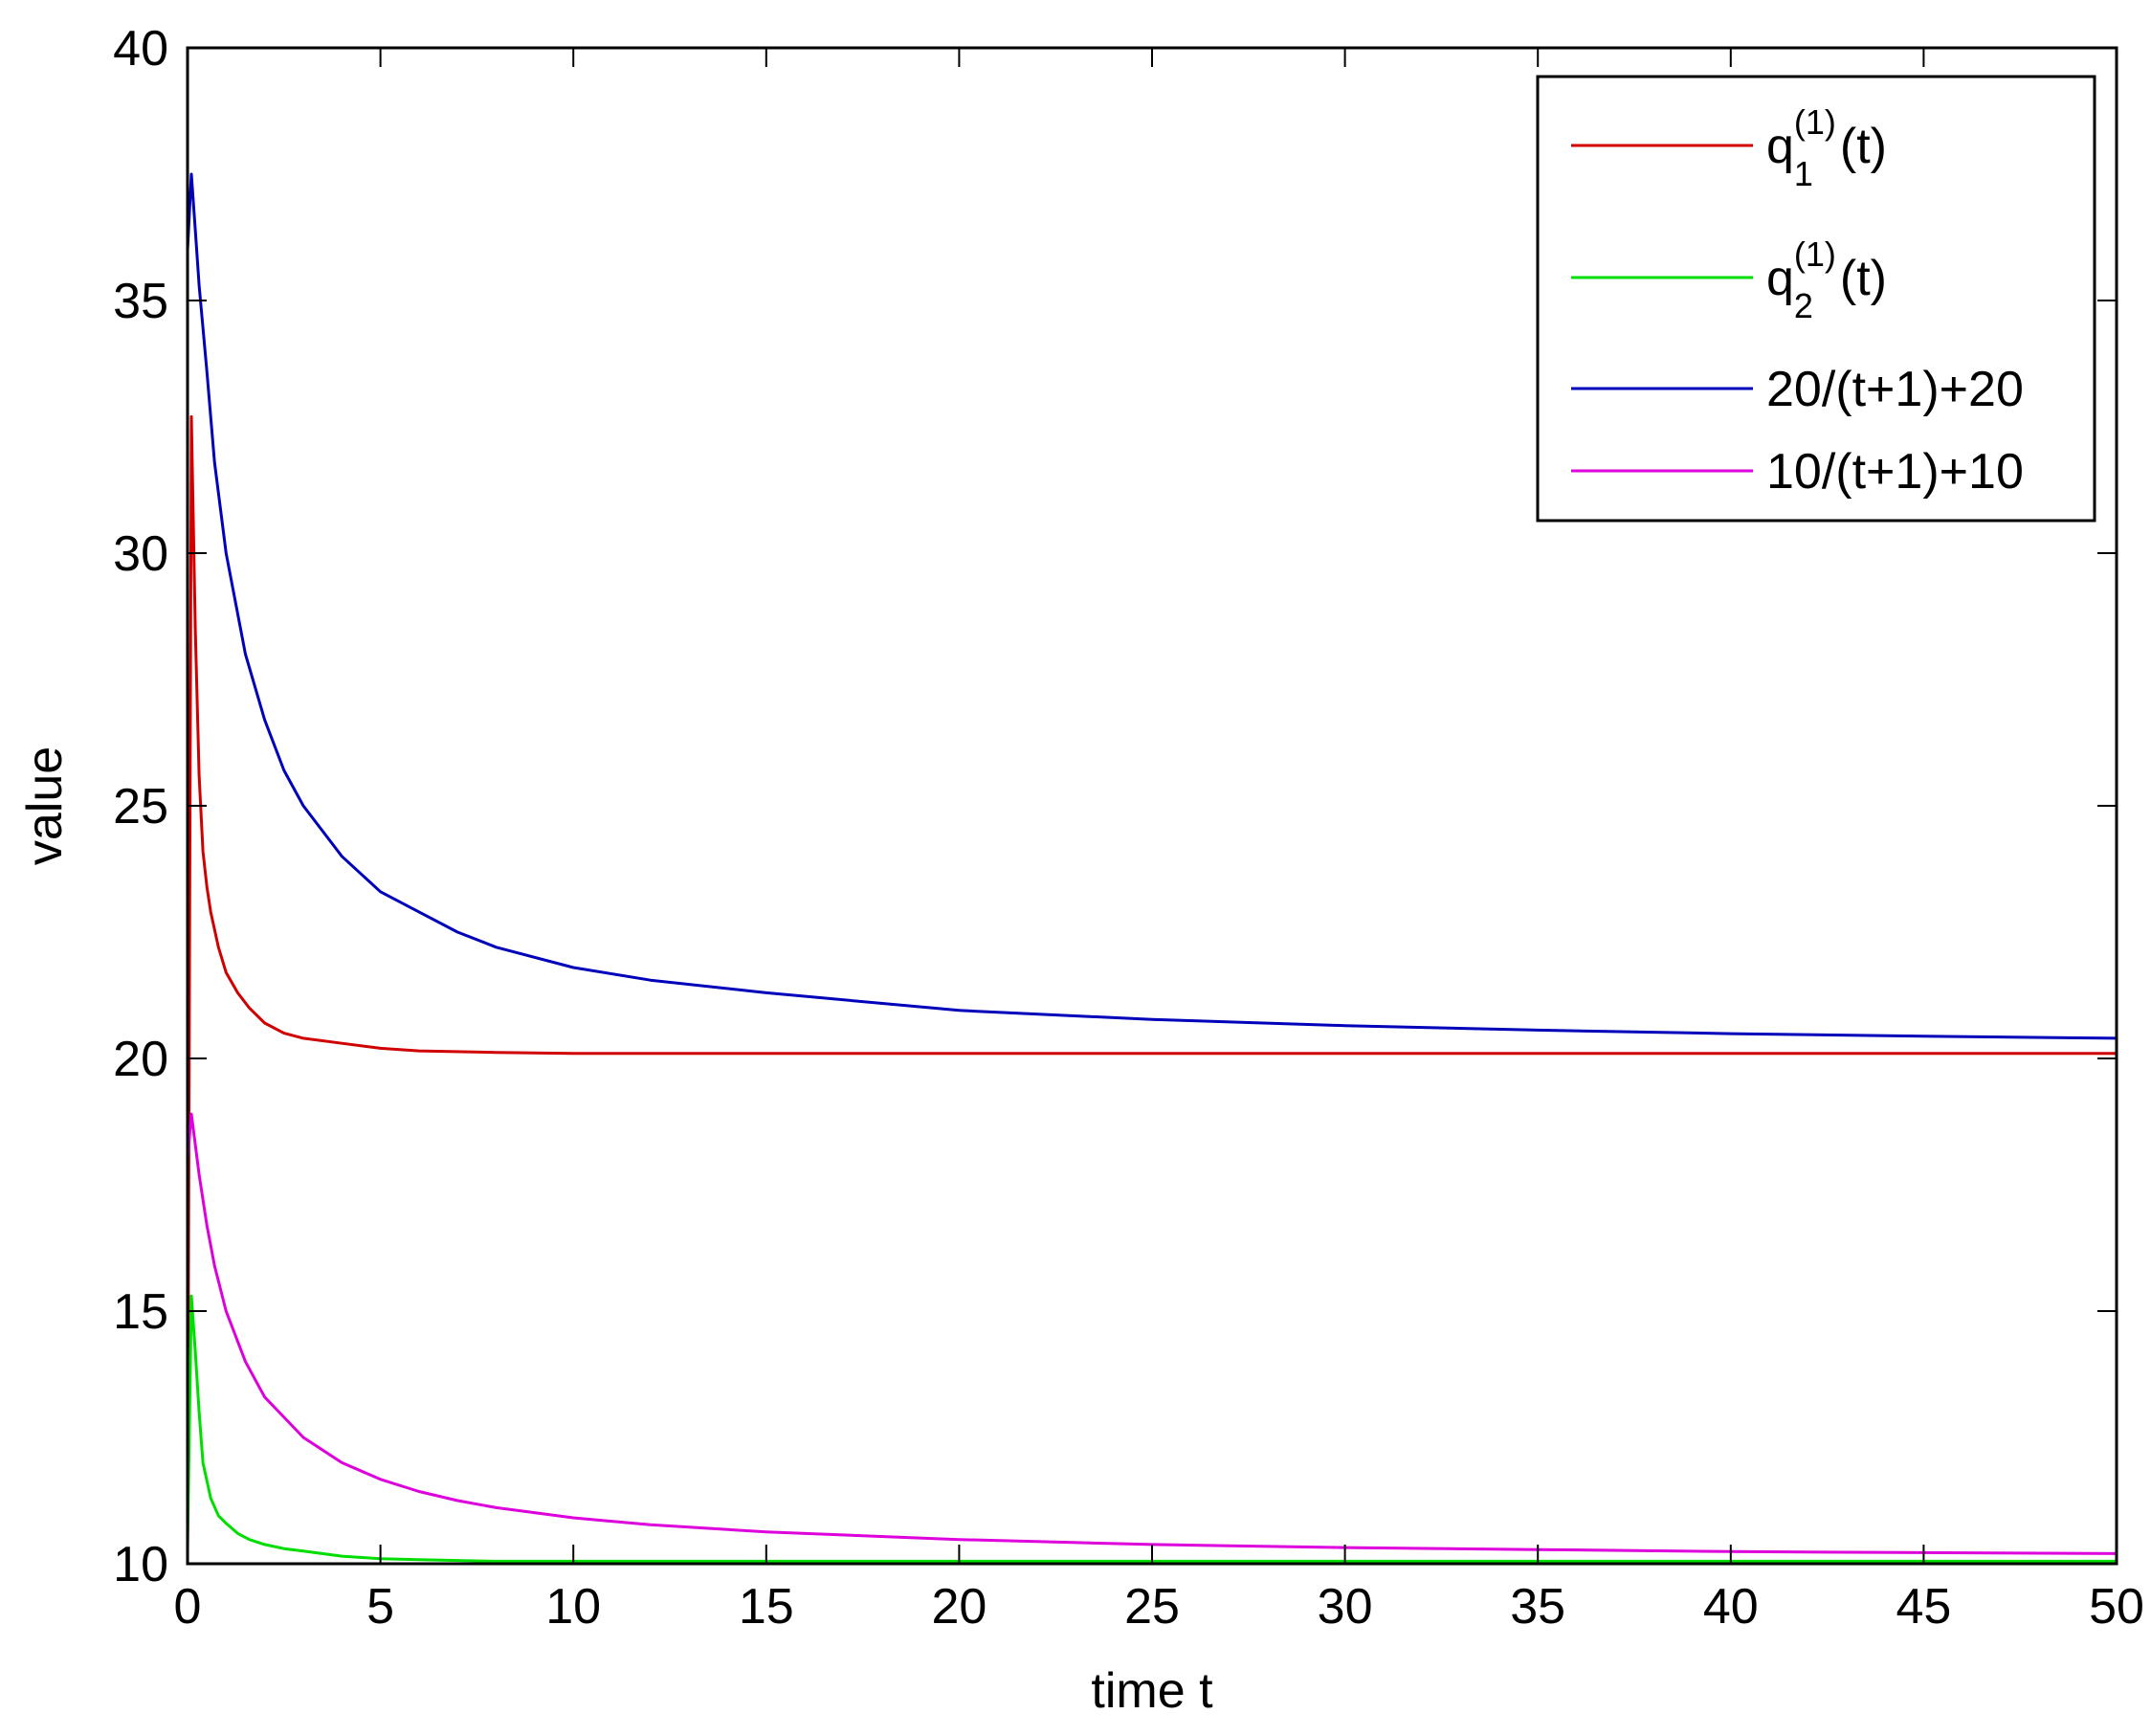  What do you see at coordinates (1152, 1691) in the screenshot?
I see `x-axis-label: time t` at bounding box center [1152, 1691].